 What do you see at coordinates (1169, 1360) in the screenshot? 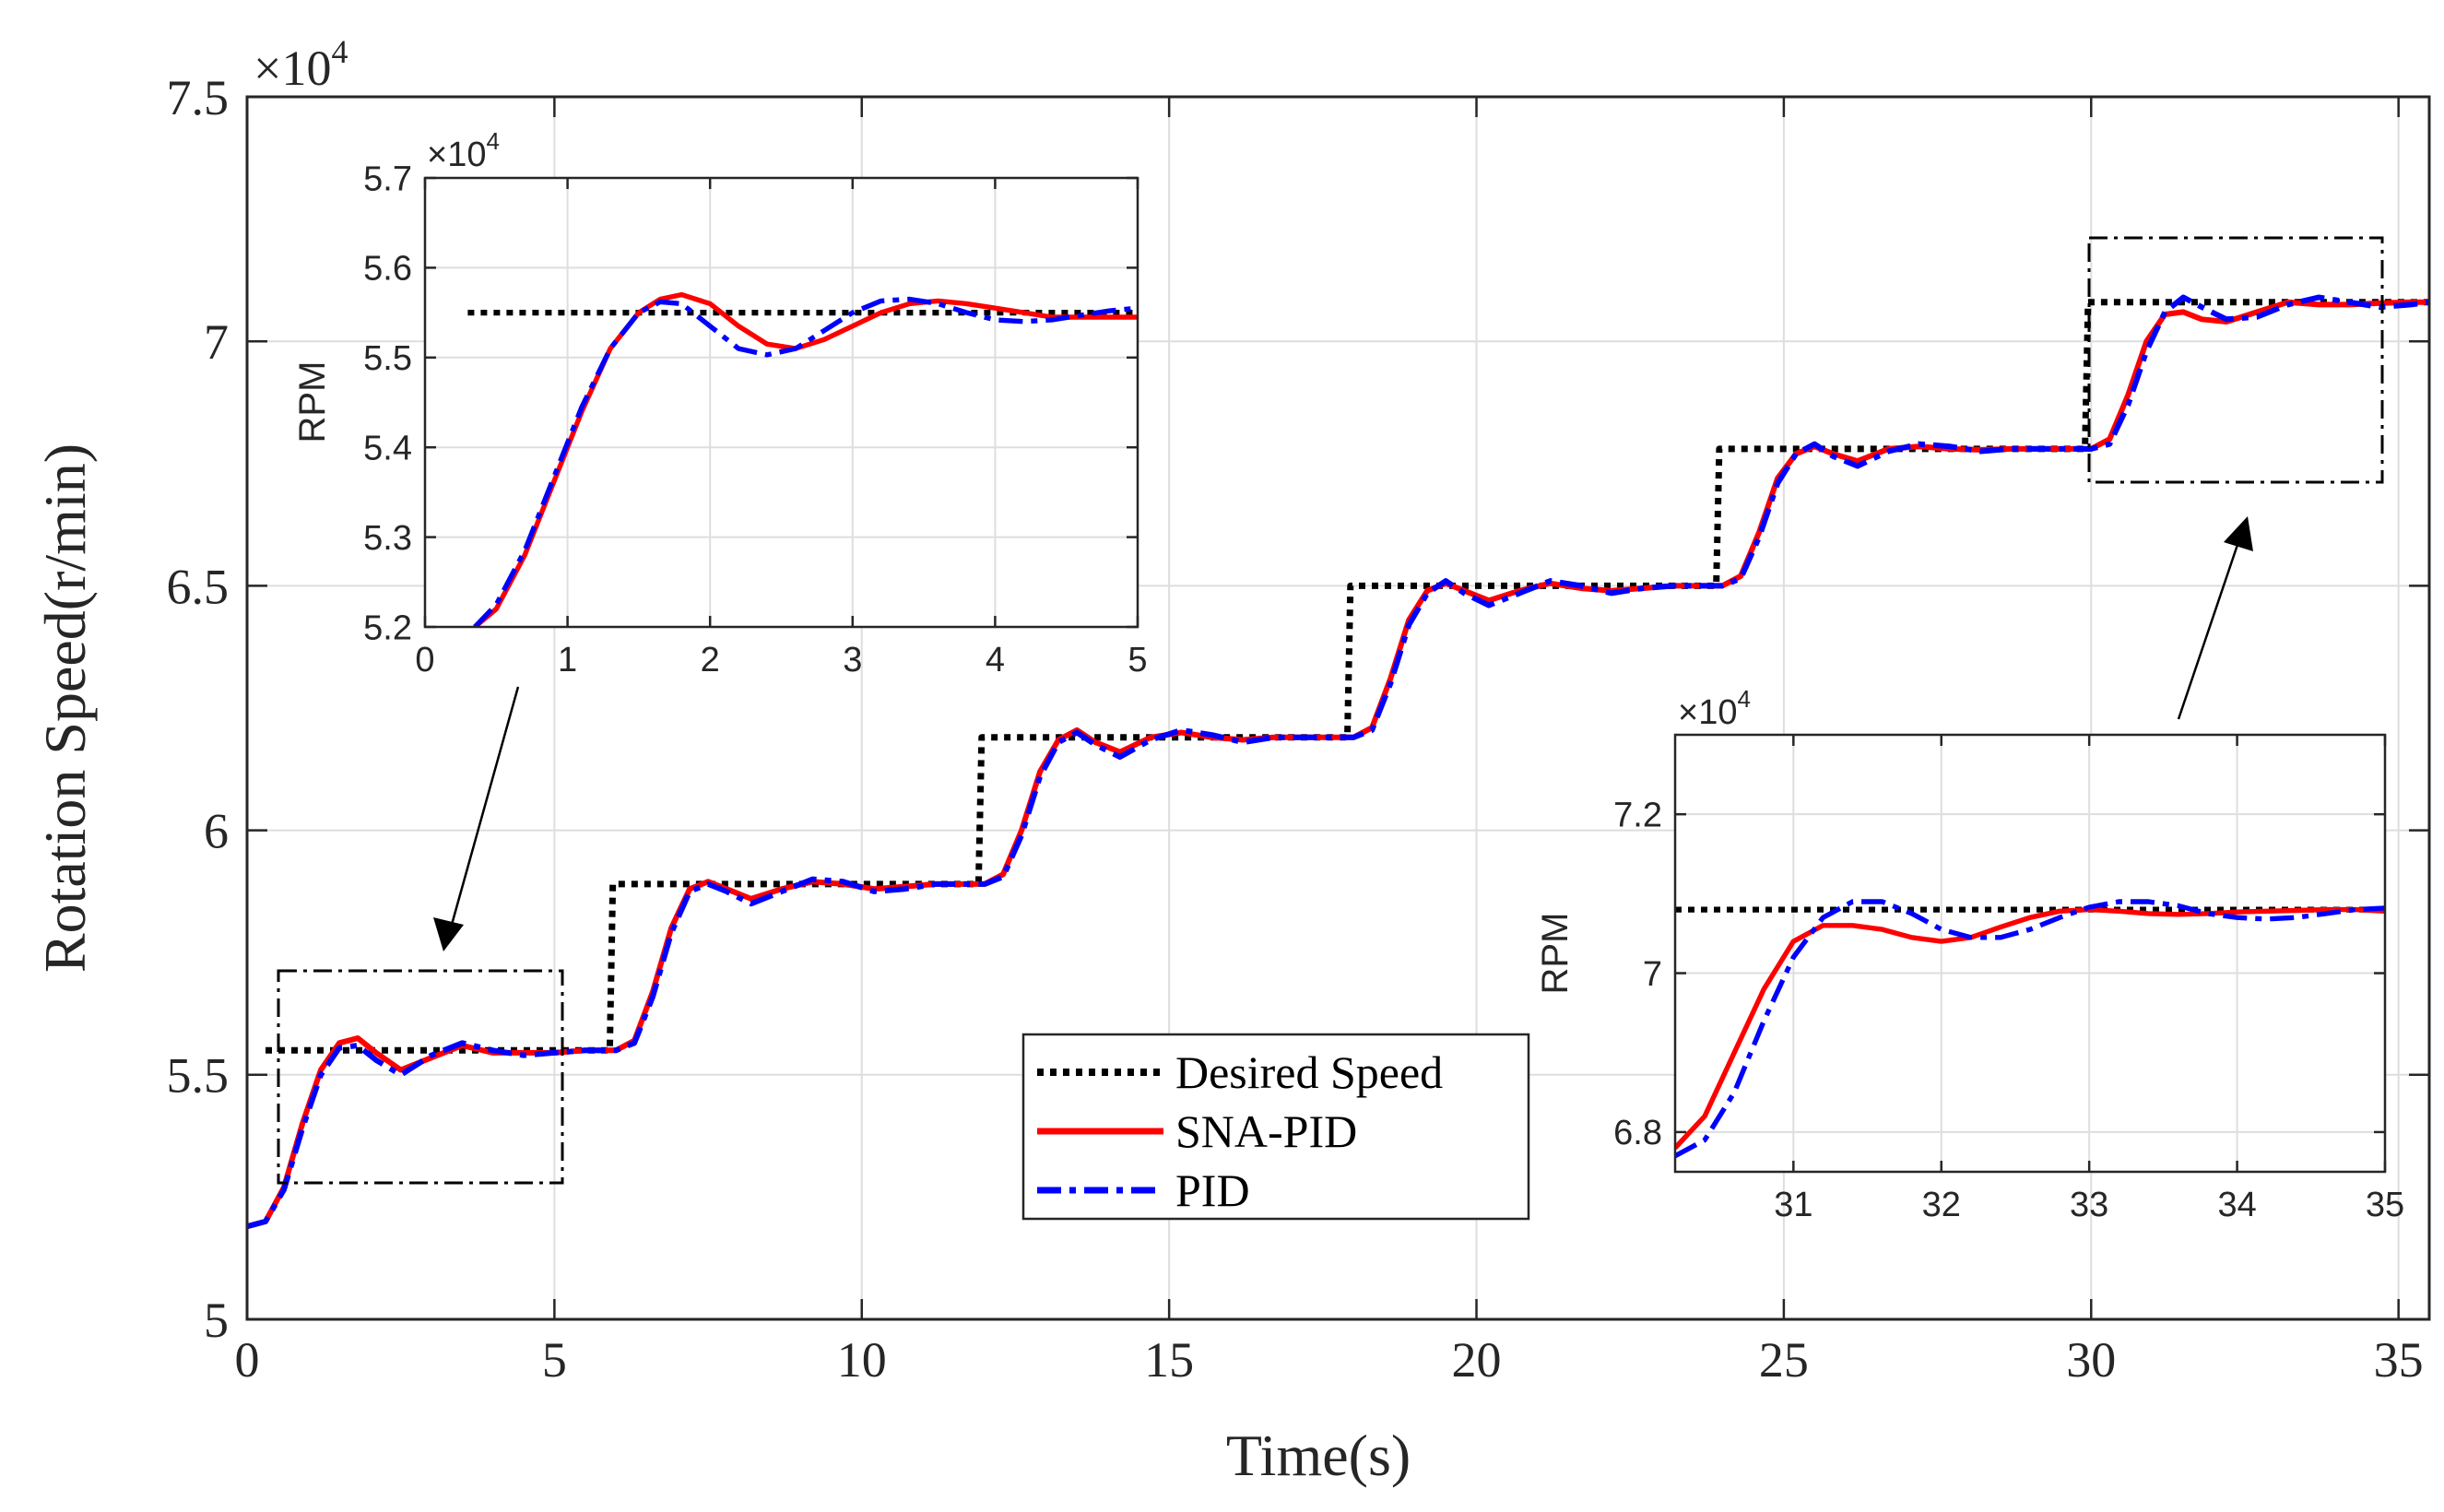
I see `main-x-tick-label: 15` at bounding box center [1169, 1360].